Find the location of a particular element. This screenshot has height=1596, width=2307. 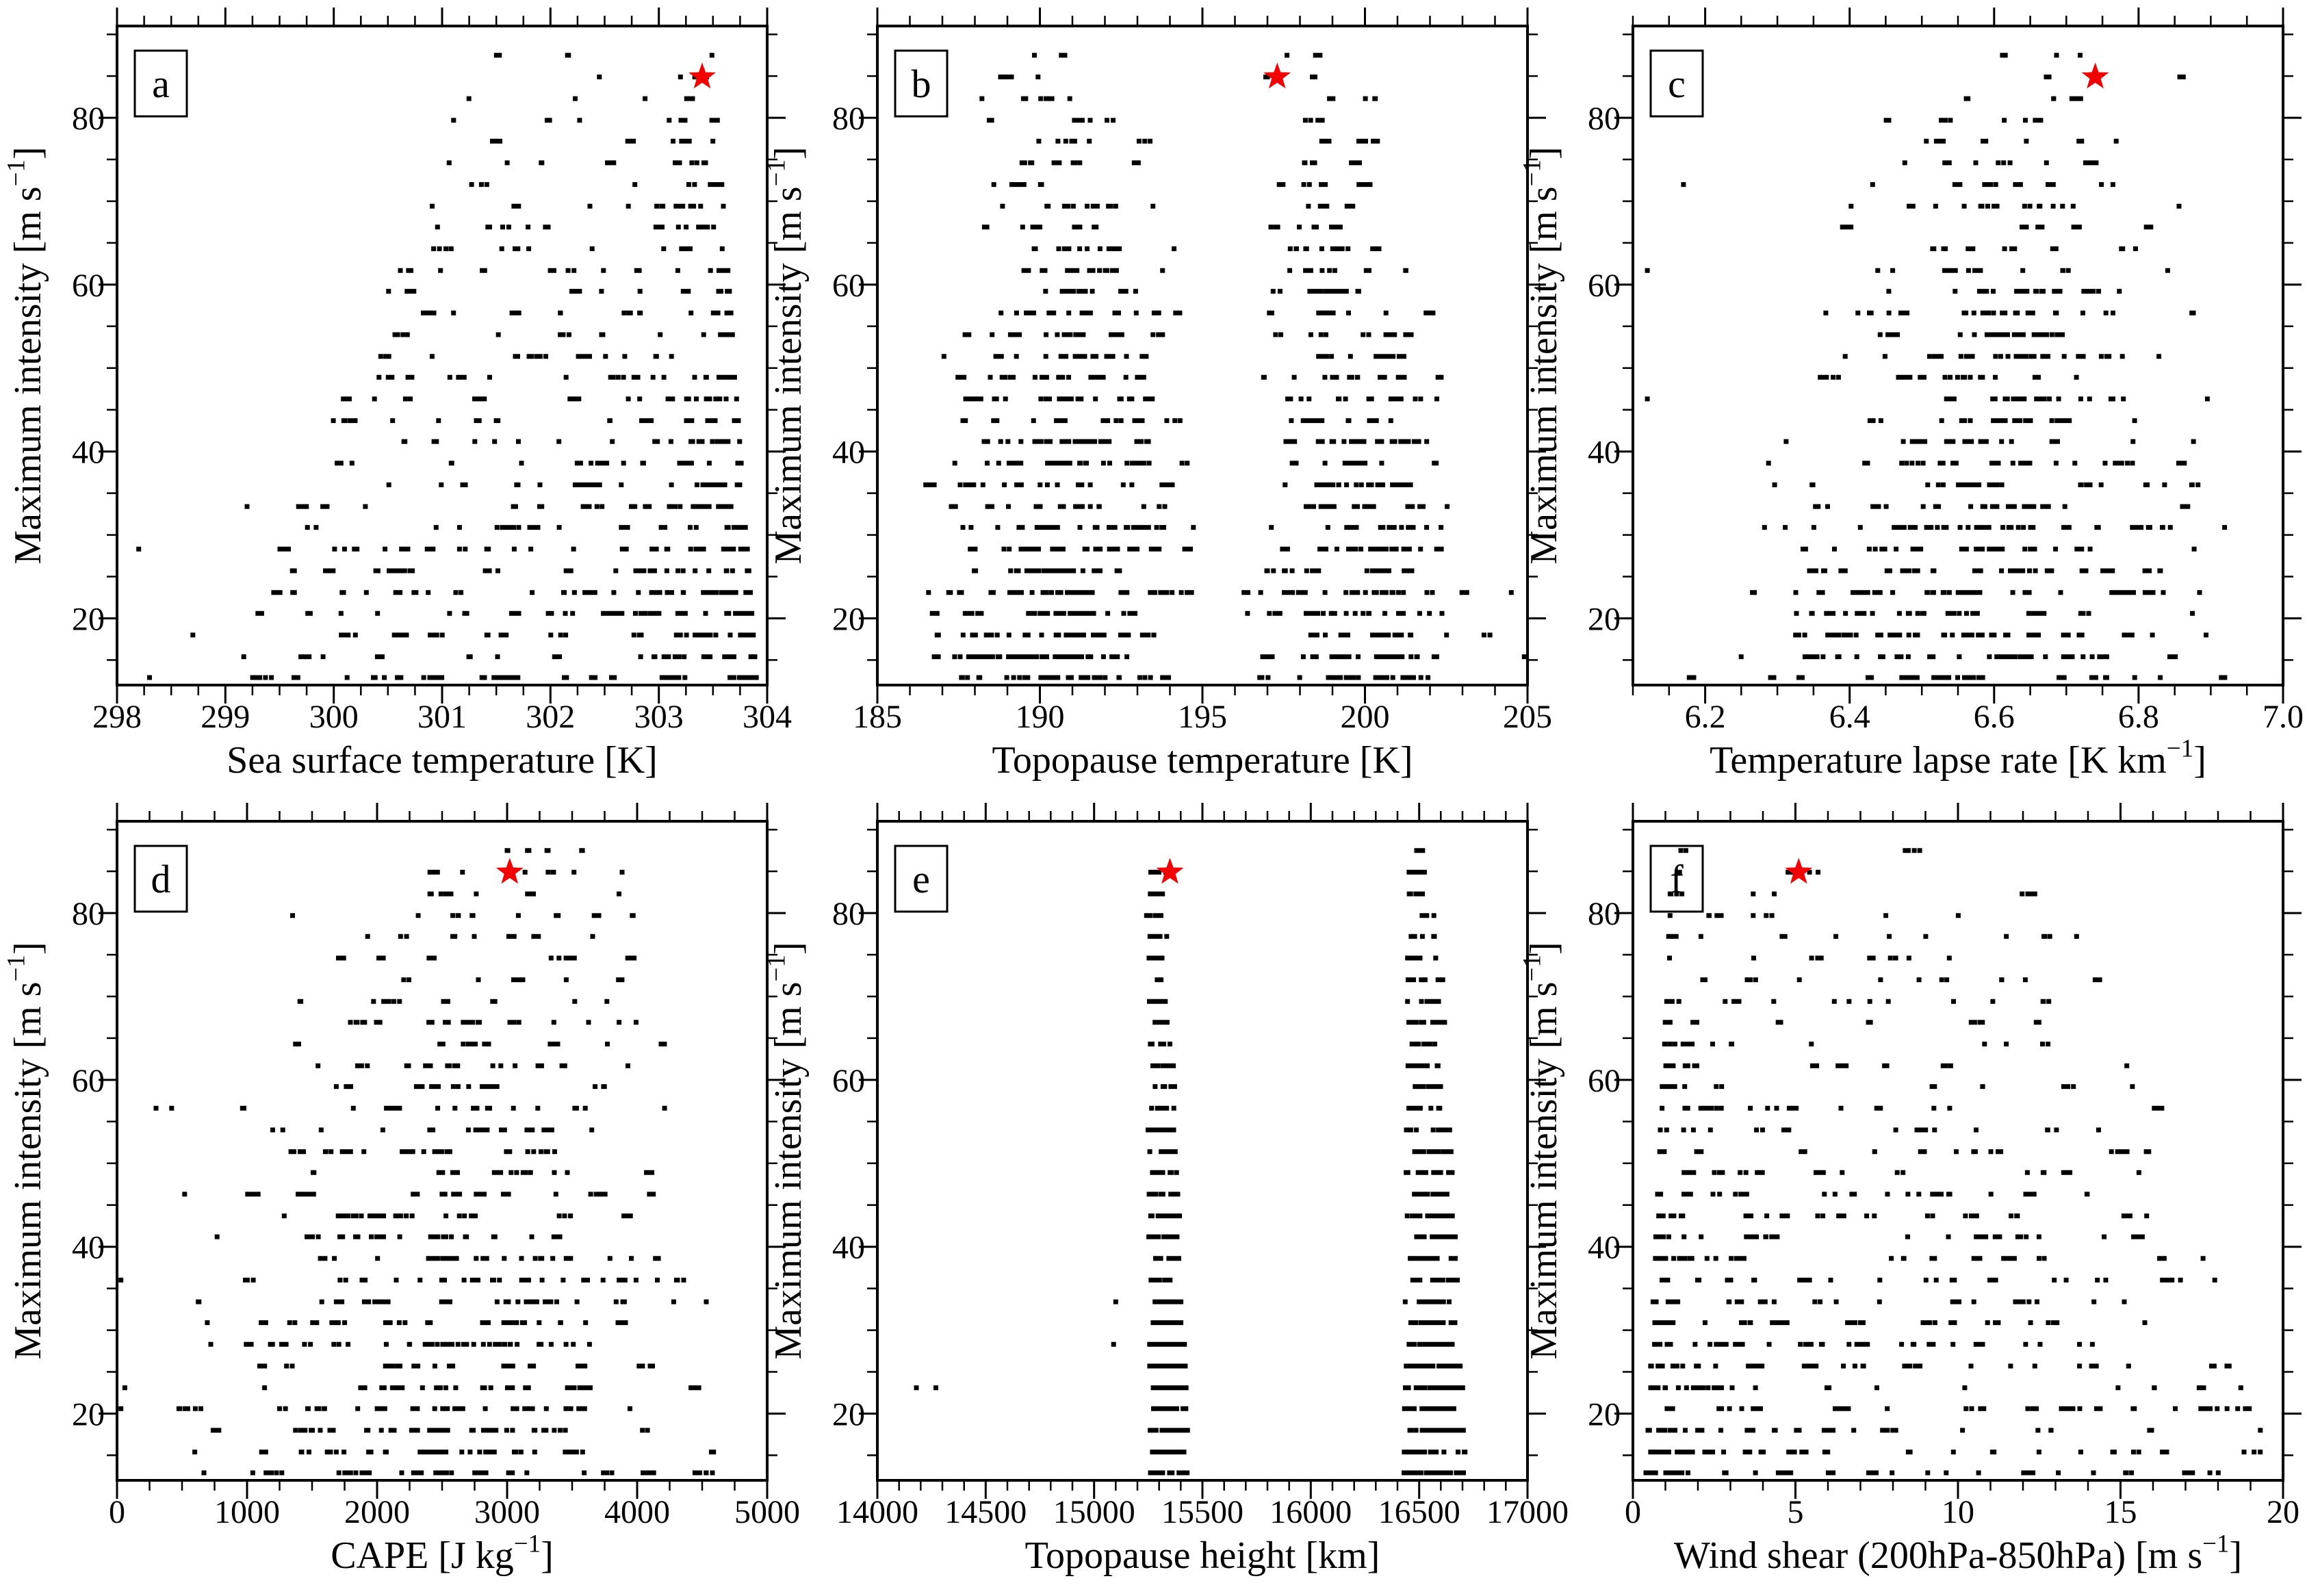

x-tick-label: 5 is located at coordinates (1796, 1512).